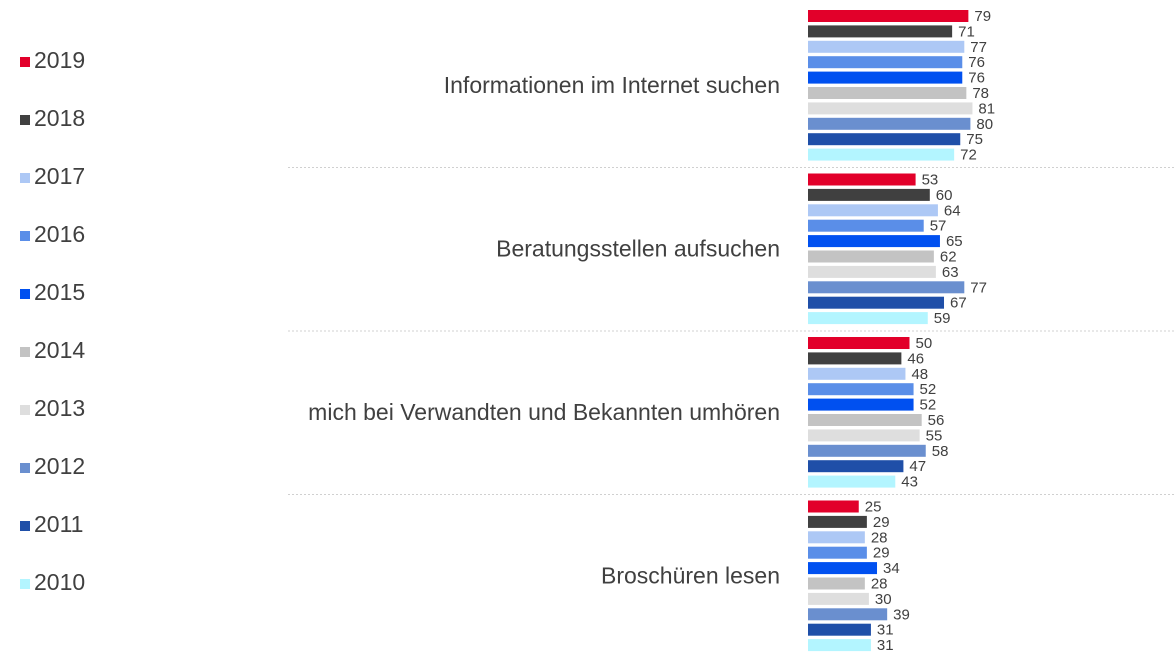 The height and width of the screenshot is (652, 1175). I want to click on category-label: Beratungsstellen aufsuchen, so click(638, 249).